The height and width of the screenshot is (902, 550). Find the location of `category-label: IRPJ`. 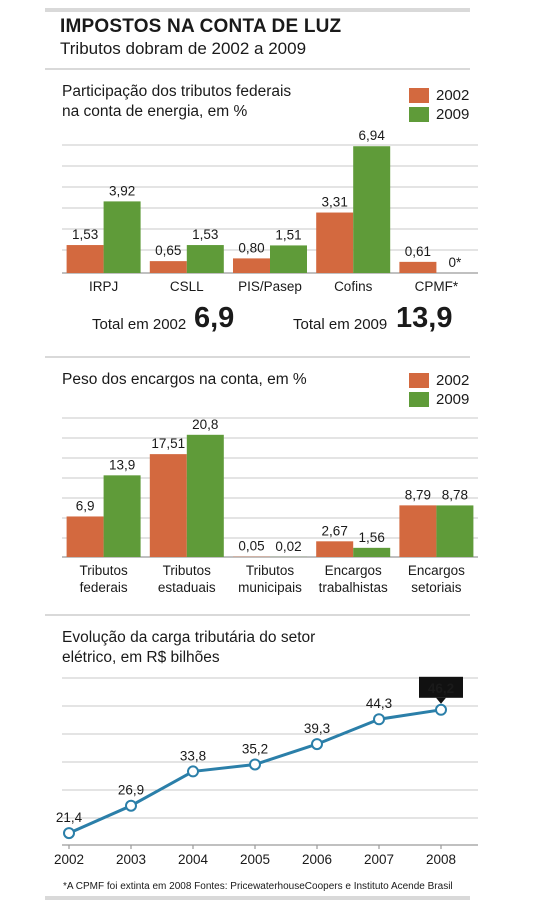

category-label: IRPJ is located at coordinates (103, 286).